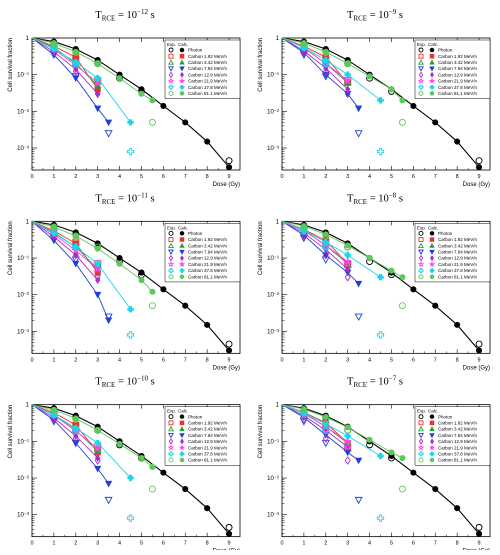  What do you see at coordinates (28, 406) in the screenshot?
I see `y-tick-label: 1` at bounding box center [28, 406].